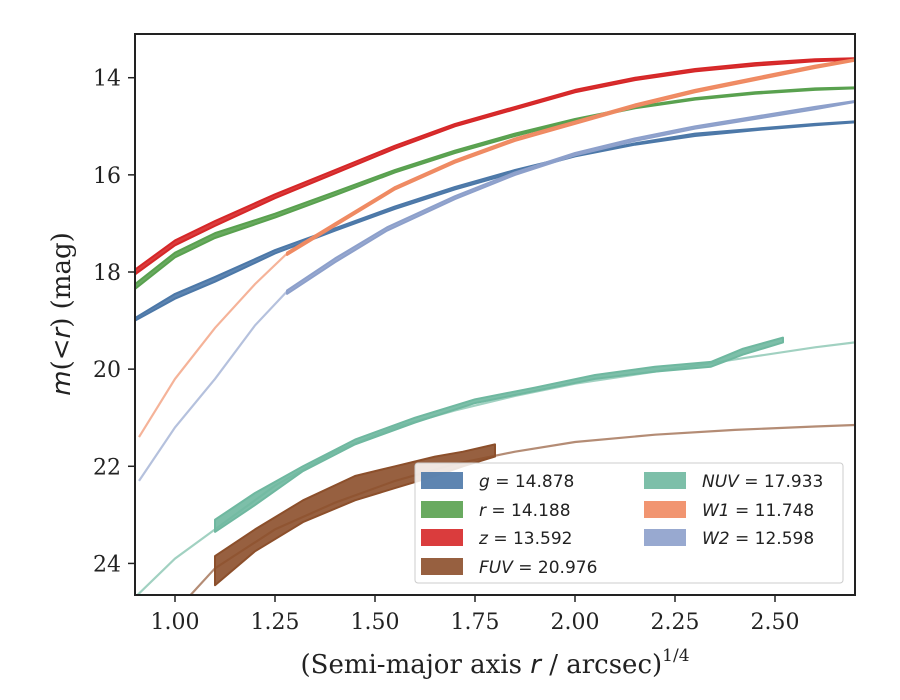 Image resolution: width=900 pixels, height=700 pixels. Describe the element at coordinates (575, 622) in the screenshot. I see `x-tick-label: 2.00` at that location.